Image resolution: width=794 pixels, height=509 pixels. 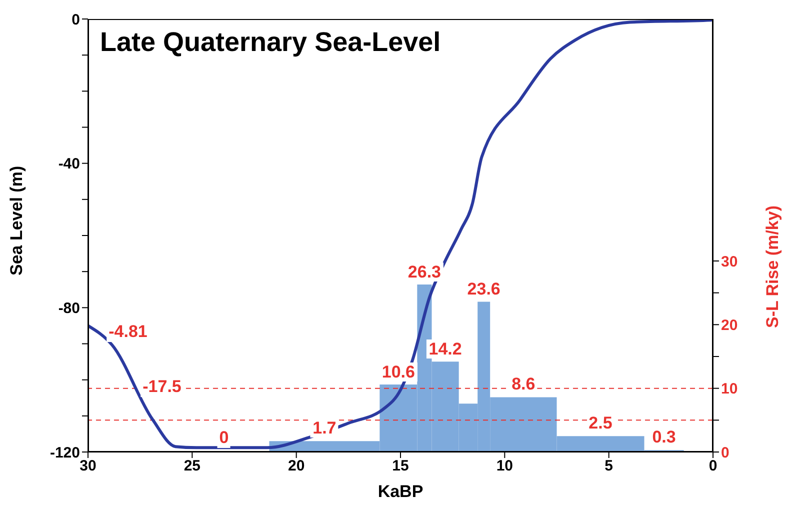 What do you see at coordinates (398, 371) in the screenshot?
I see `data-label: 10.6` at bounding box center [398, 371].